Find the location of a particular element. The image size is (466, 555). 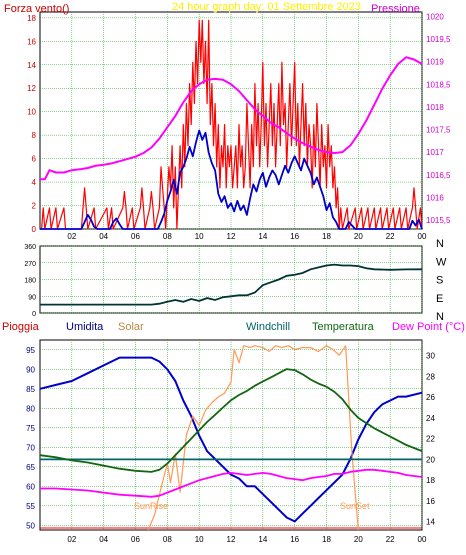

panel3-right-tick: 22 is located at coordinates (430, 439).